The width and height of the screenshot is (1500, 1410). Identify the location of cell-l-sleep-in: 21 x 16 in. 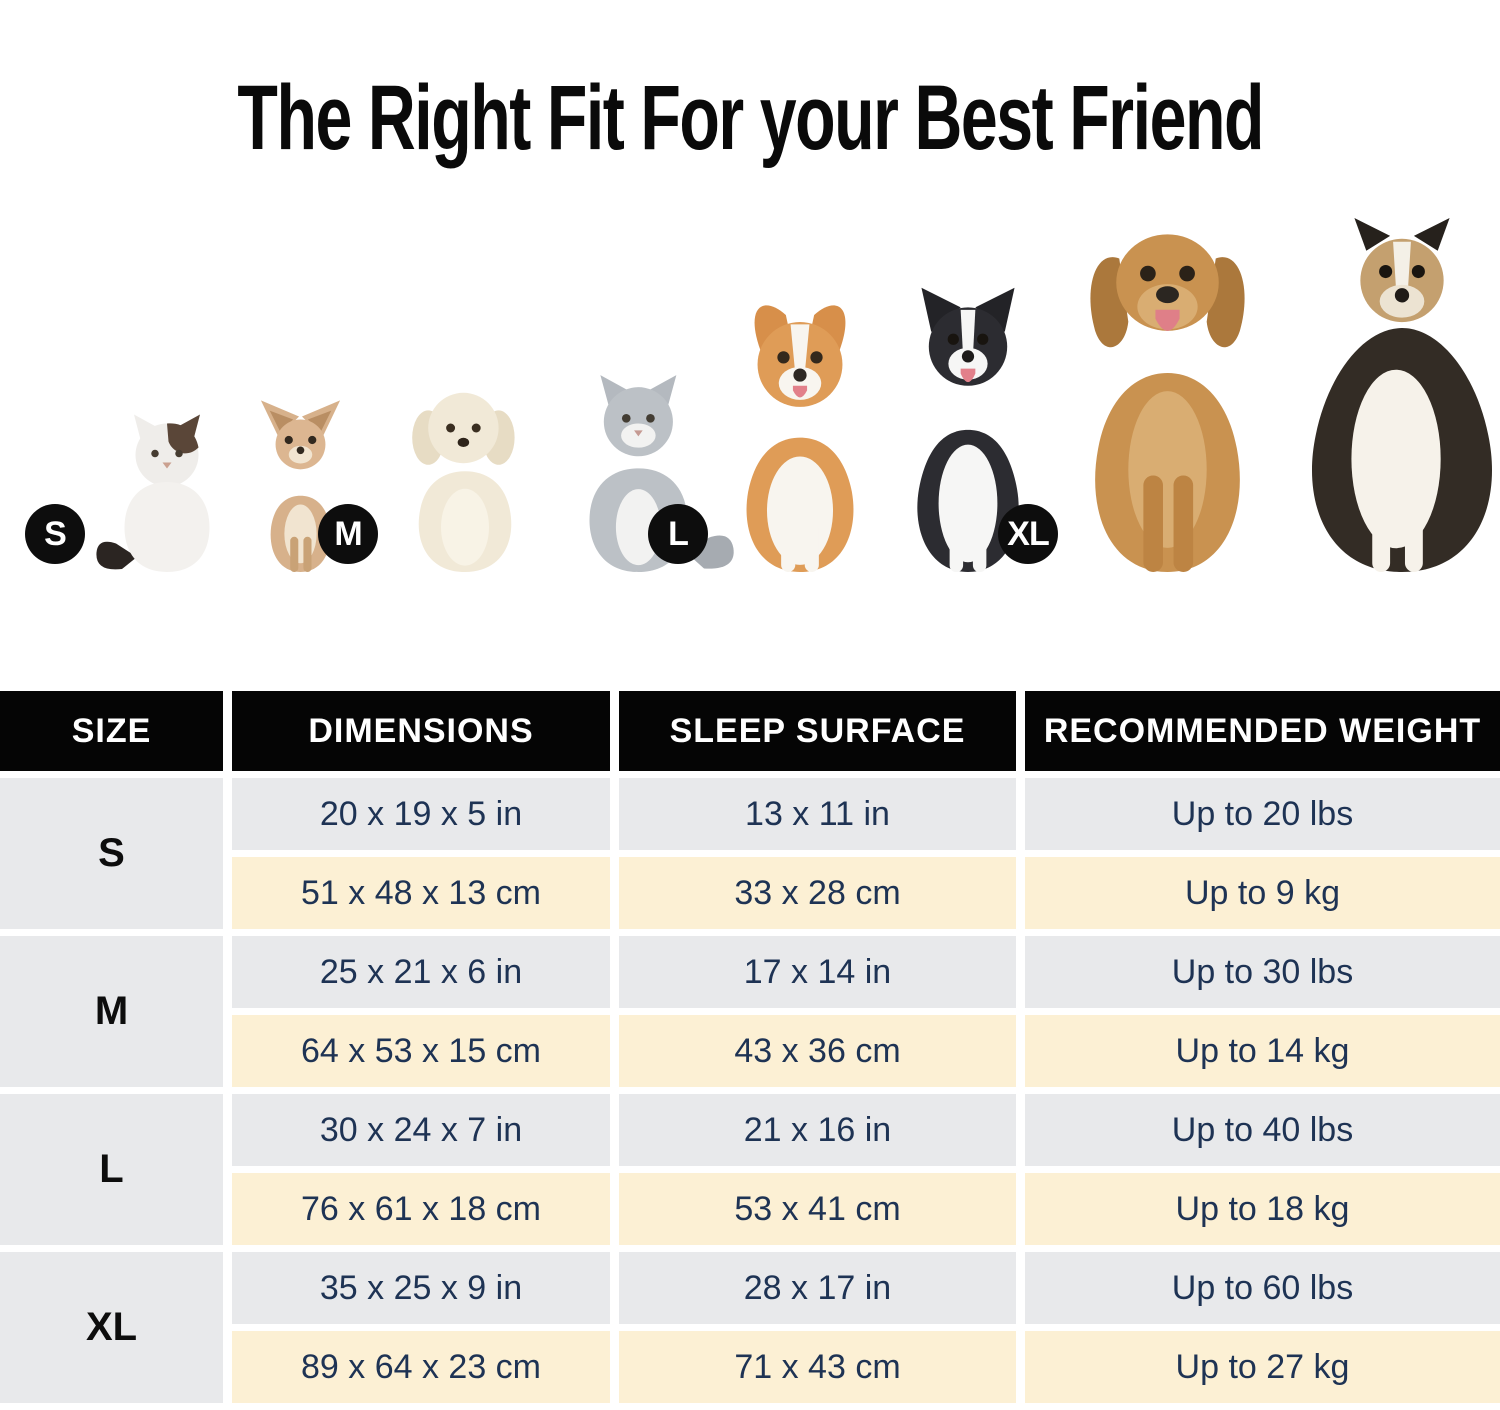
(817, 1130).